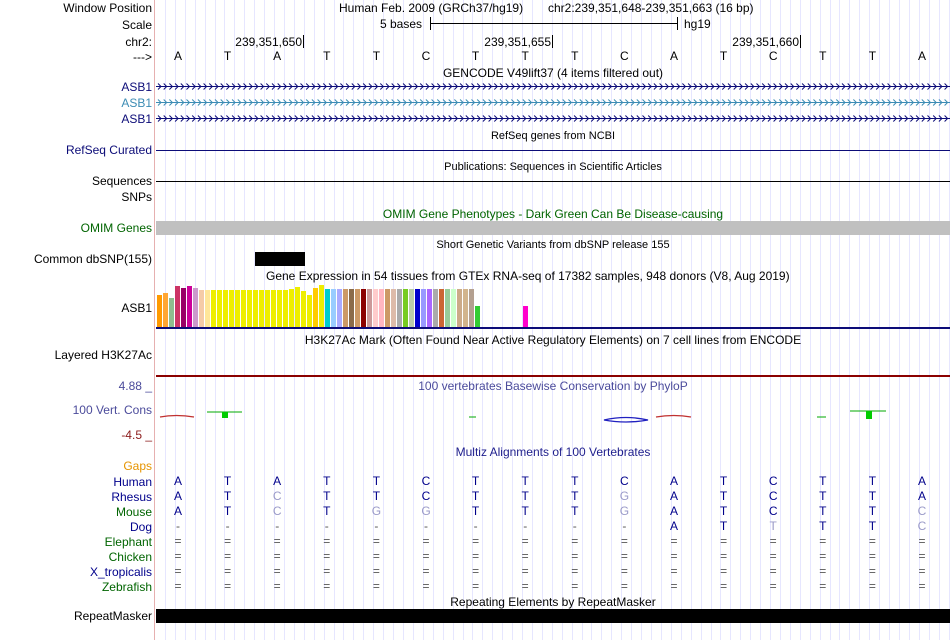  Describe the element at coordinates (121, 181) in the screenshot. I see `pubs-label: Sequences` at that location.